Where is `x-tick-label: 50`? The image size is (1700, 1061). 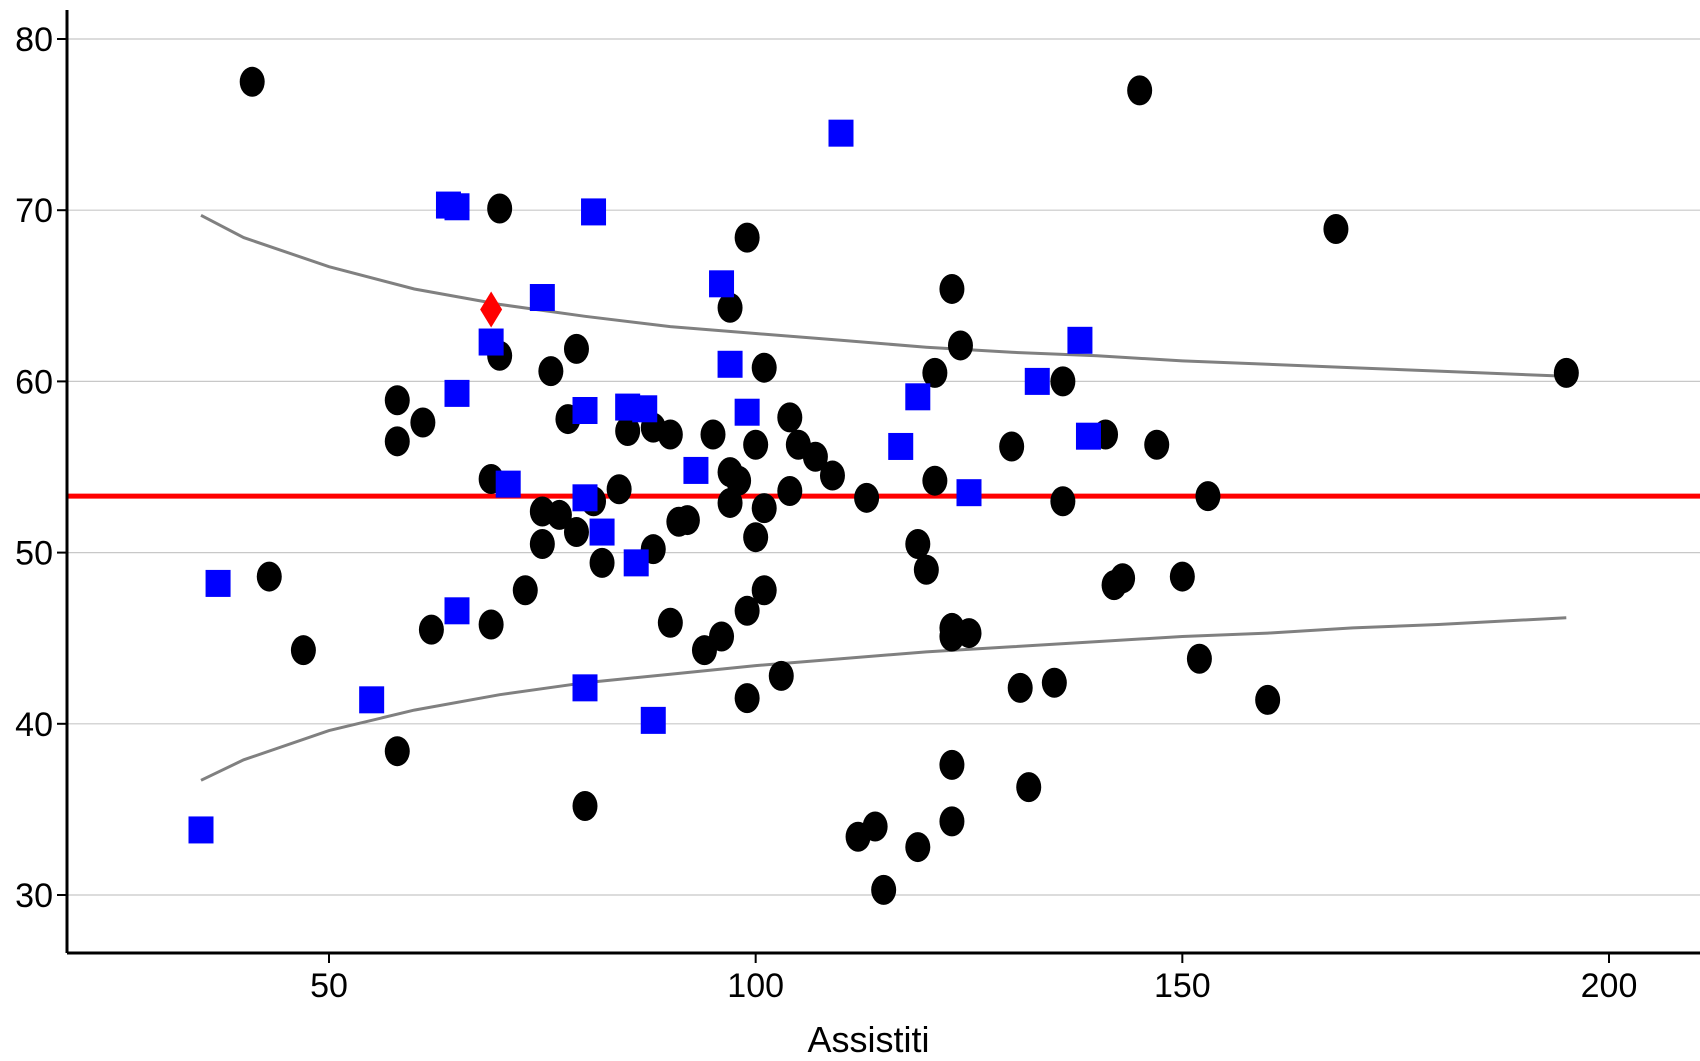 x-tick-label: 50 is located at coordinates (329, 986).